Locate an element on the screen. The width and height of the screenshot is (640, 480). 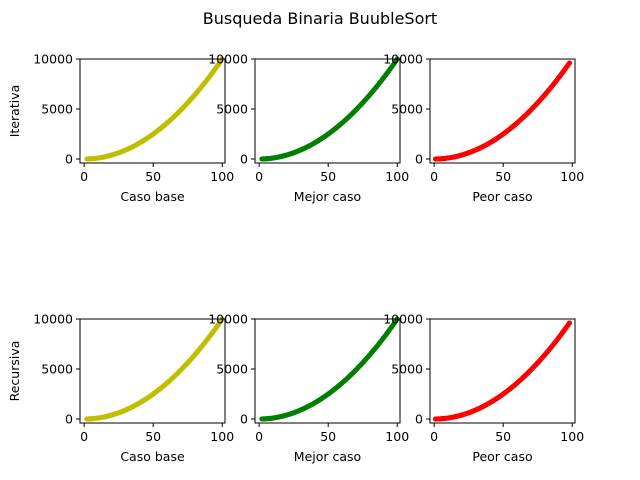
y-axis-label: Recursiva is located at coordinates (14, 371).